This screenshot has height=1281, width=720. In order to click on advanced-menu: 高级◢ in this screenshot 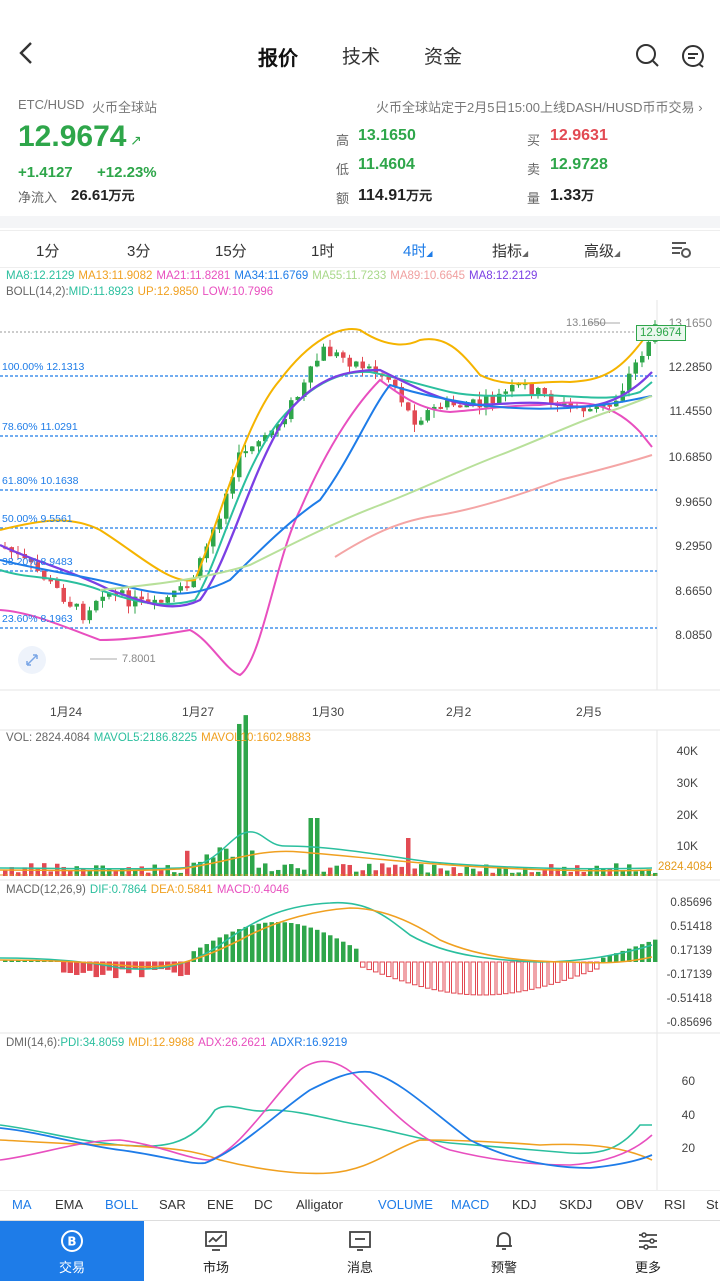, I will do `click(602, 251)`.